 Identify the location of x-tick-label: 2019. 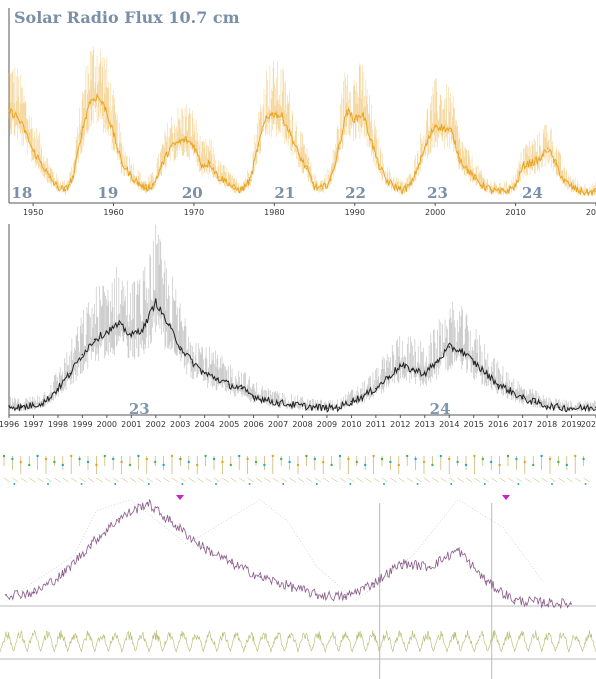
(571, 424).